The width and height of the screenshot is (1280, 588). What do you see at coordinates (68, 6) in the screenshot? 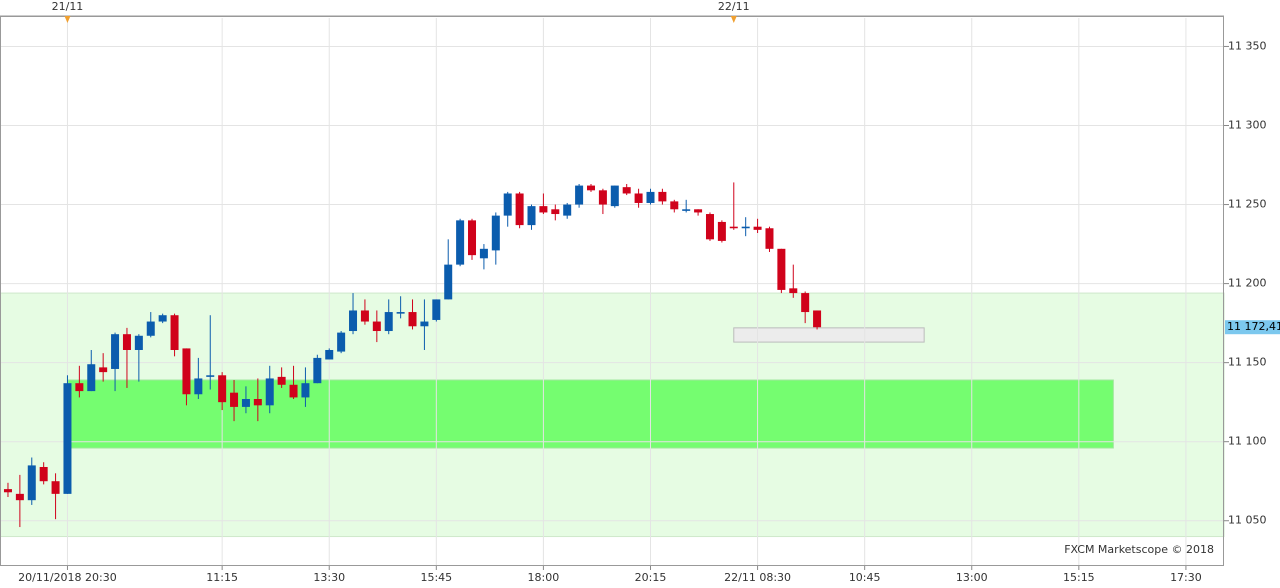
I see `date-marker-label: 21/11` at bounding box center [68, 6].